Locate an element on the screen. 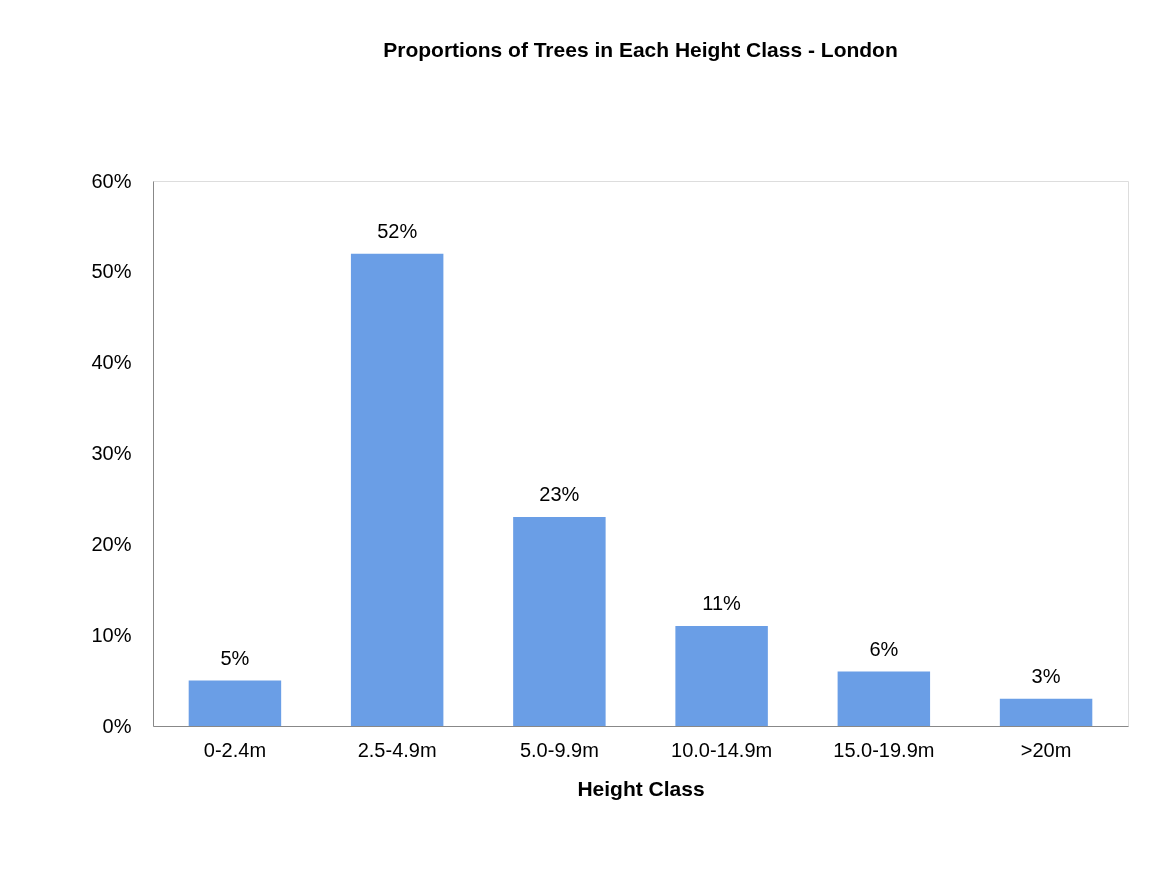 Image resolution: width=1162 pixels, height=891 pixels. data-label: 6% is located at coordinates (884, 648).